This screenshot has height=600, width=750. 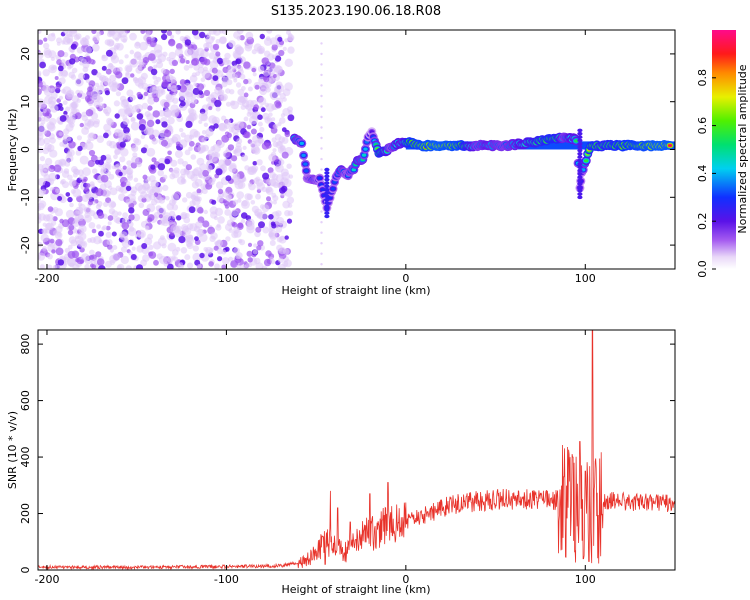 I want to click on colorbar-gradient, so click(x=724, y=149).